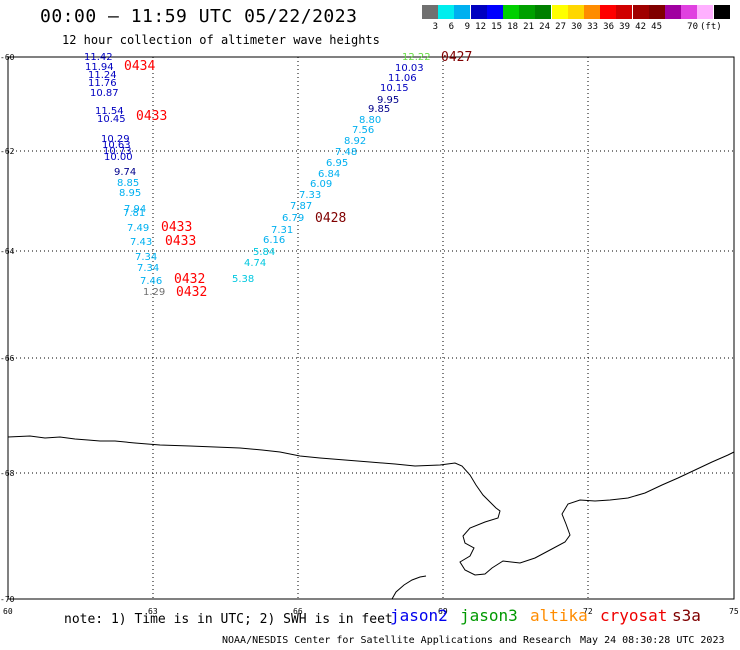 This screenshot has height=650, width=740. Describe the element at coordinates (416, 57) in the screenshot. I see `swh-reading: 12.22` at that location.